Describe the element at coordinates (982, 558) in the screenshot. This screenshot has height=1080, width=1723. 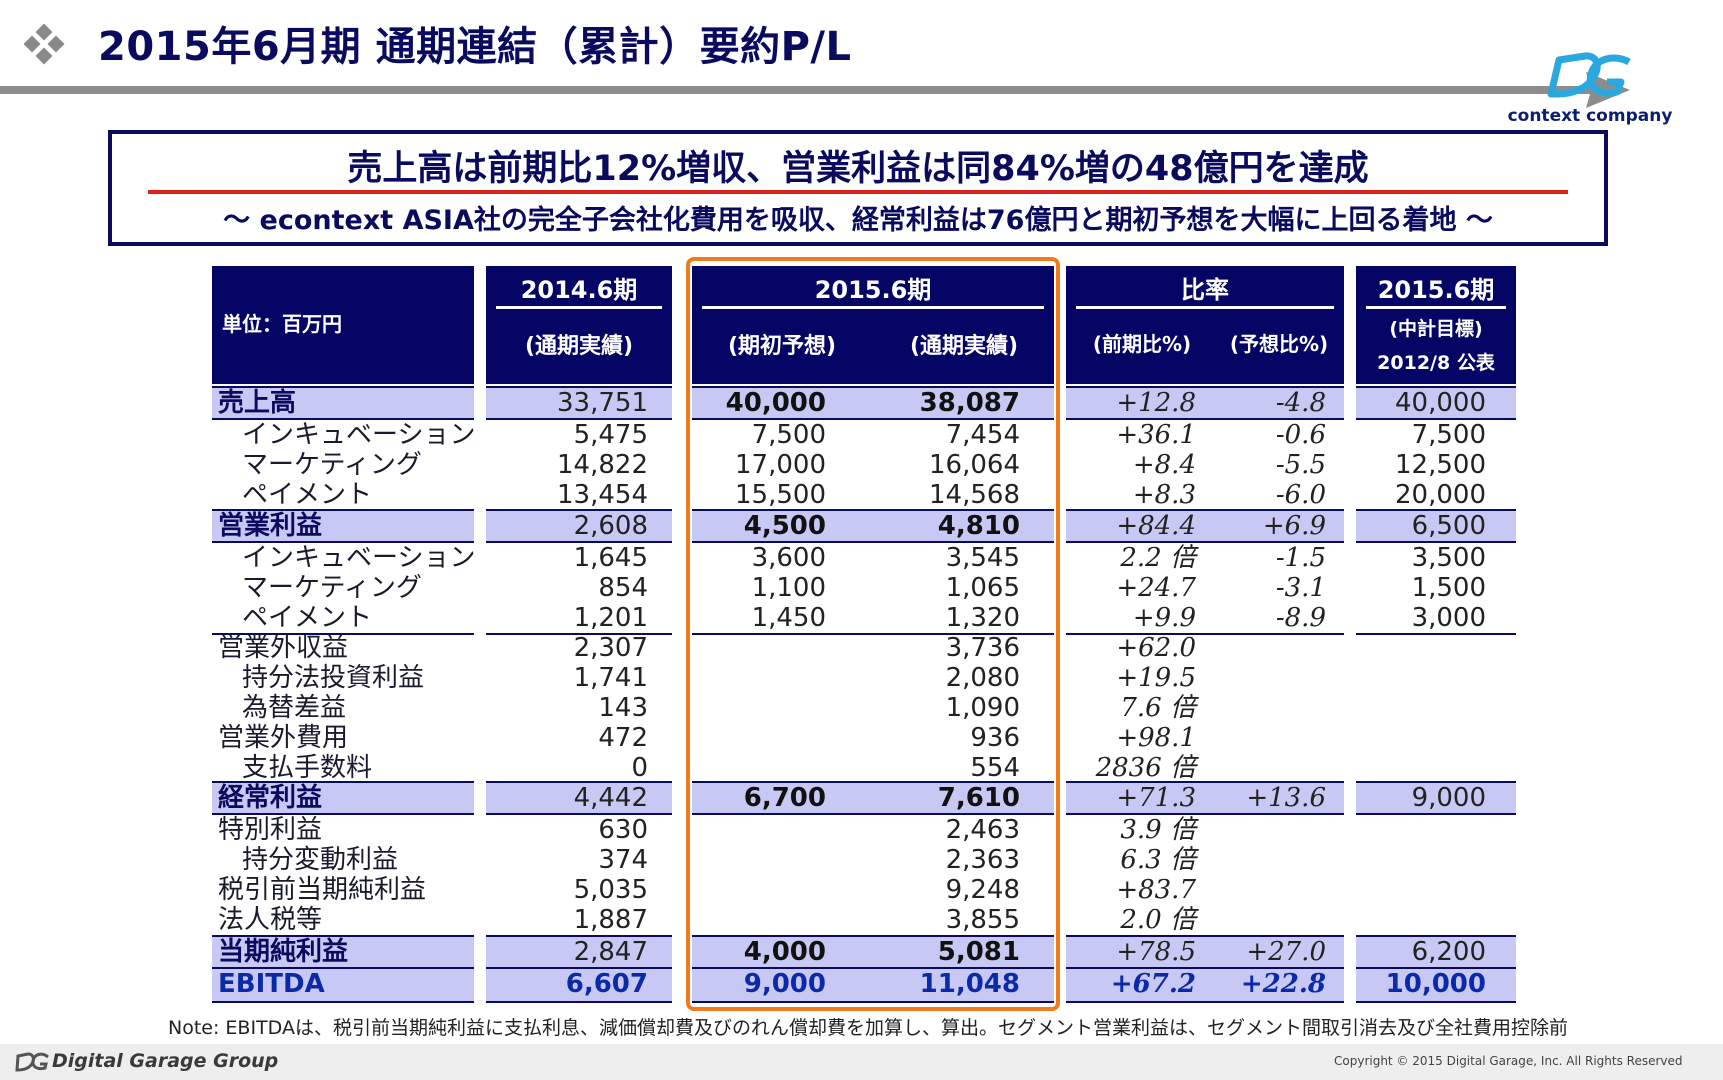
I see `cell-actual: 3,545` at that location.